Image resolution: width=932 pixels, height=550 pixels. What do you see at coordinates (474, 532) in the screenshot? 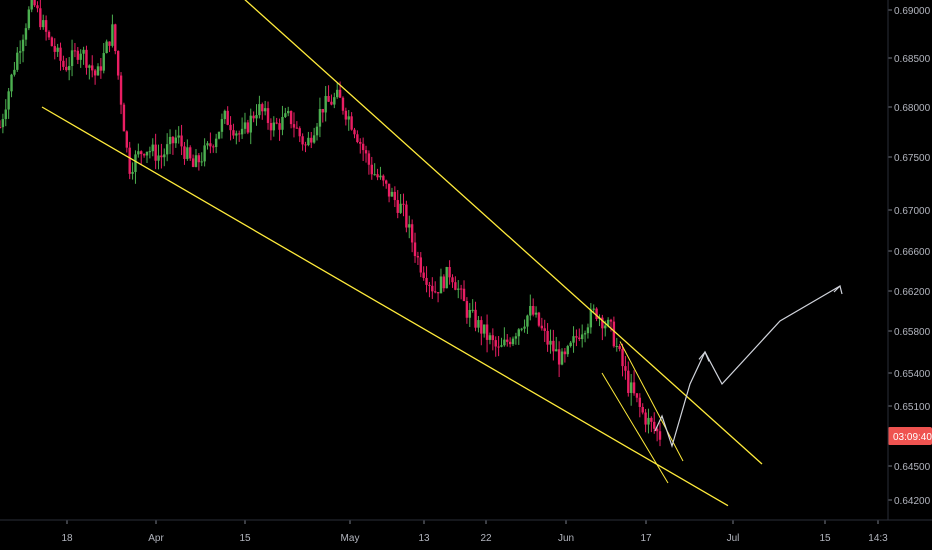
I see `time-axis: 18 Apr 15 May 13 22 Jun 17 Jul 15 14:3` at bounding box center [474, 532].